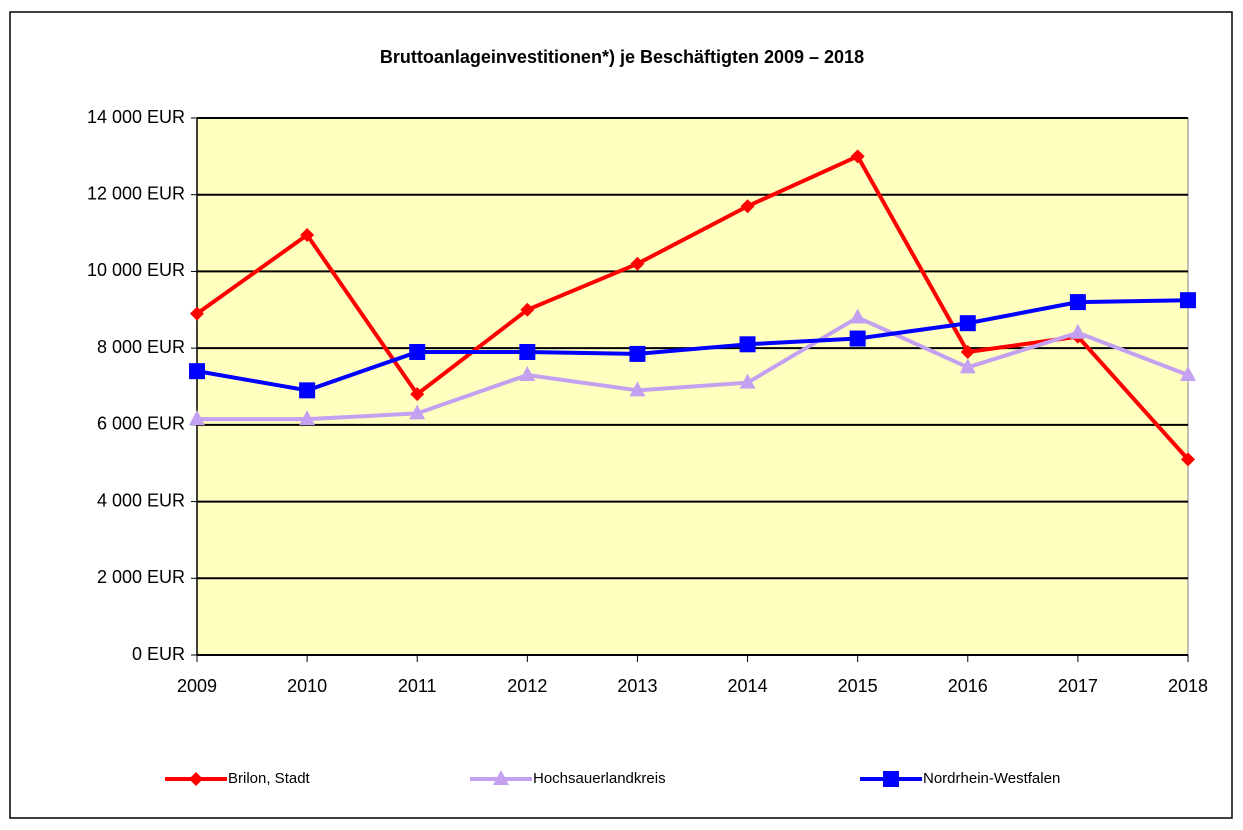  What do you see at coordinates (158, 654) in the screenshot?
I see `y-tick-label: 0 EUR` at bounding box center [158, 654].